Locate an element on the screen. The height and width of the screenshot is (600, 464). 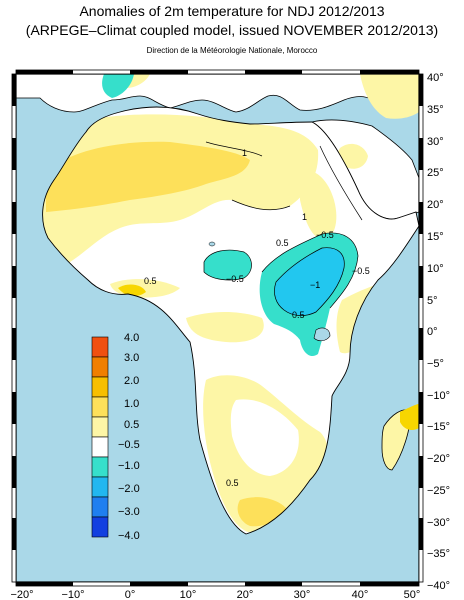
lat-tick-label: −25° is located at coordinates (438, 491).